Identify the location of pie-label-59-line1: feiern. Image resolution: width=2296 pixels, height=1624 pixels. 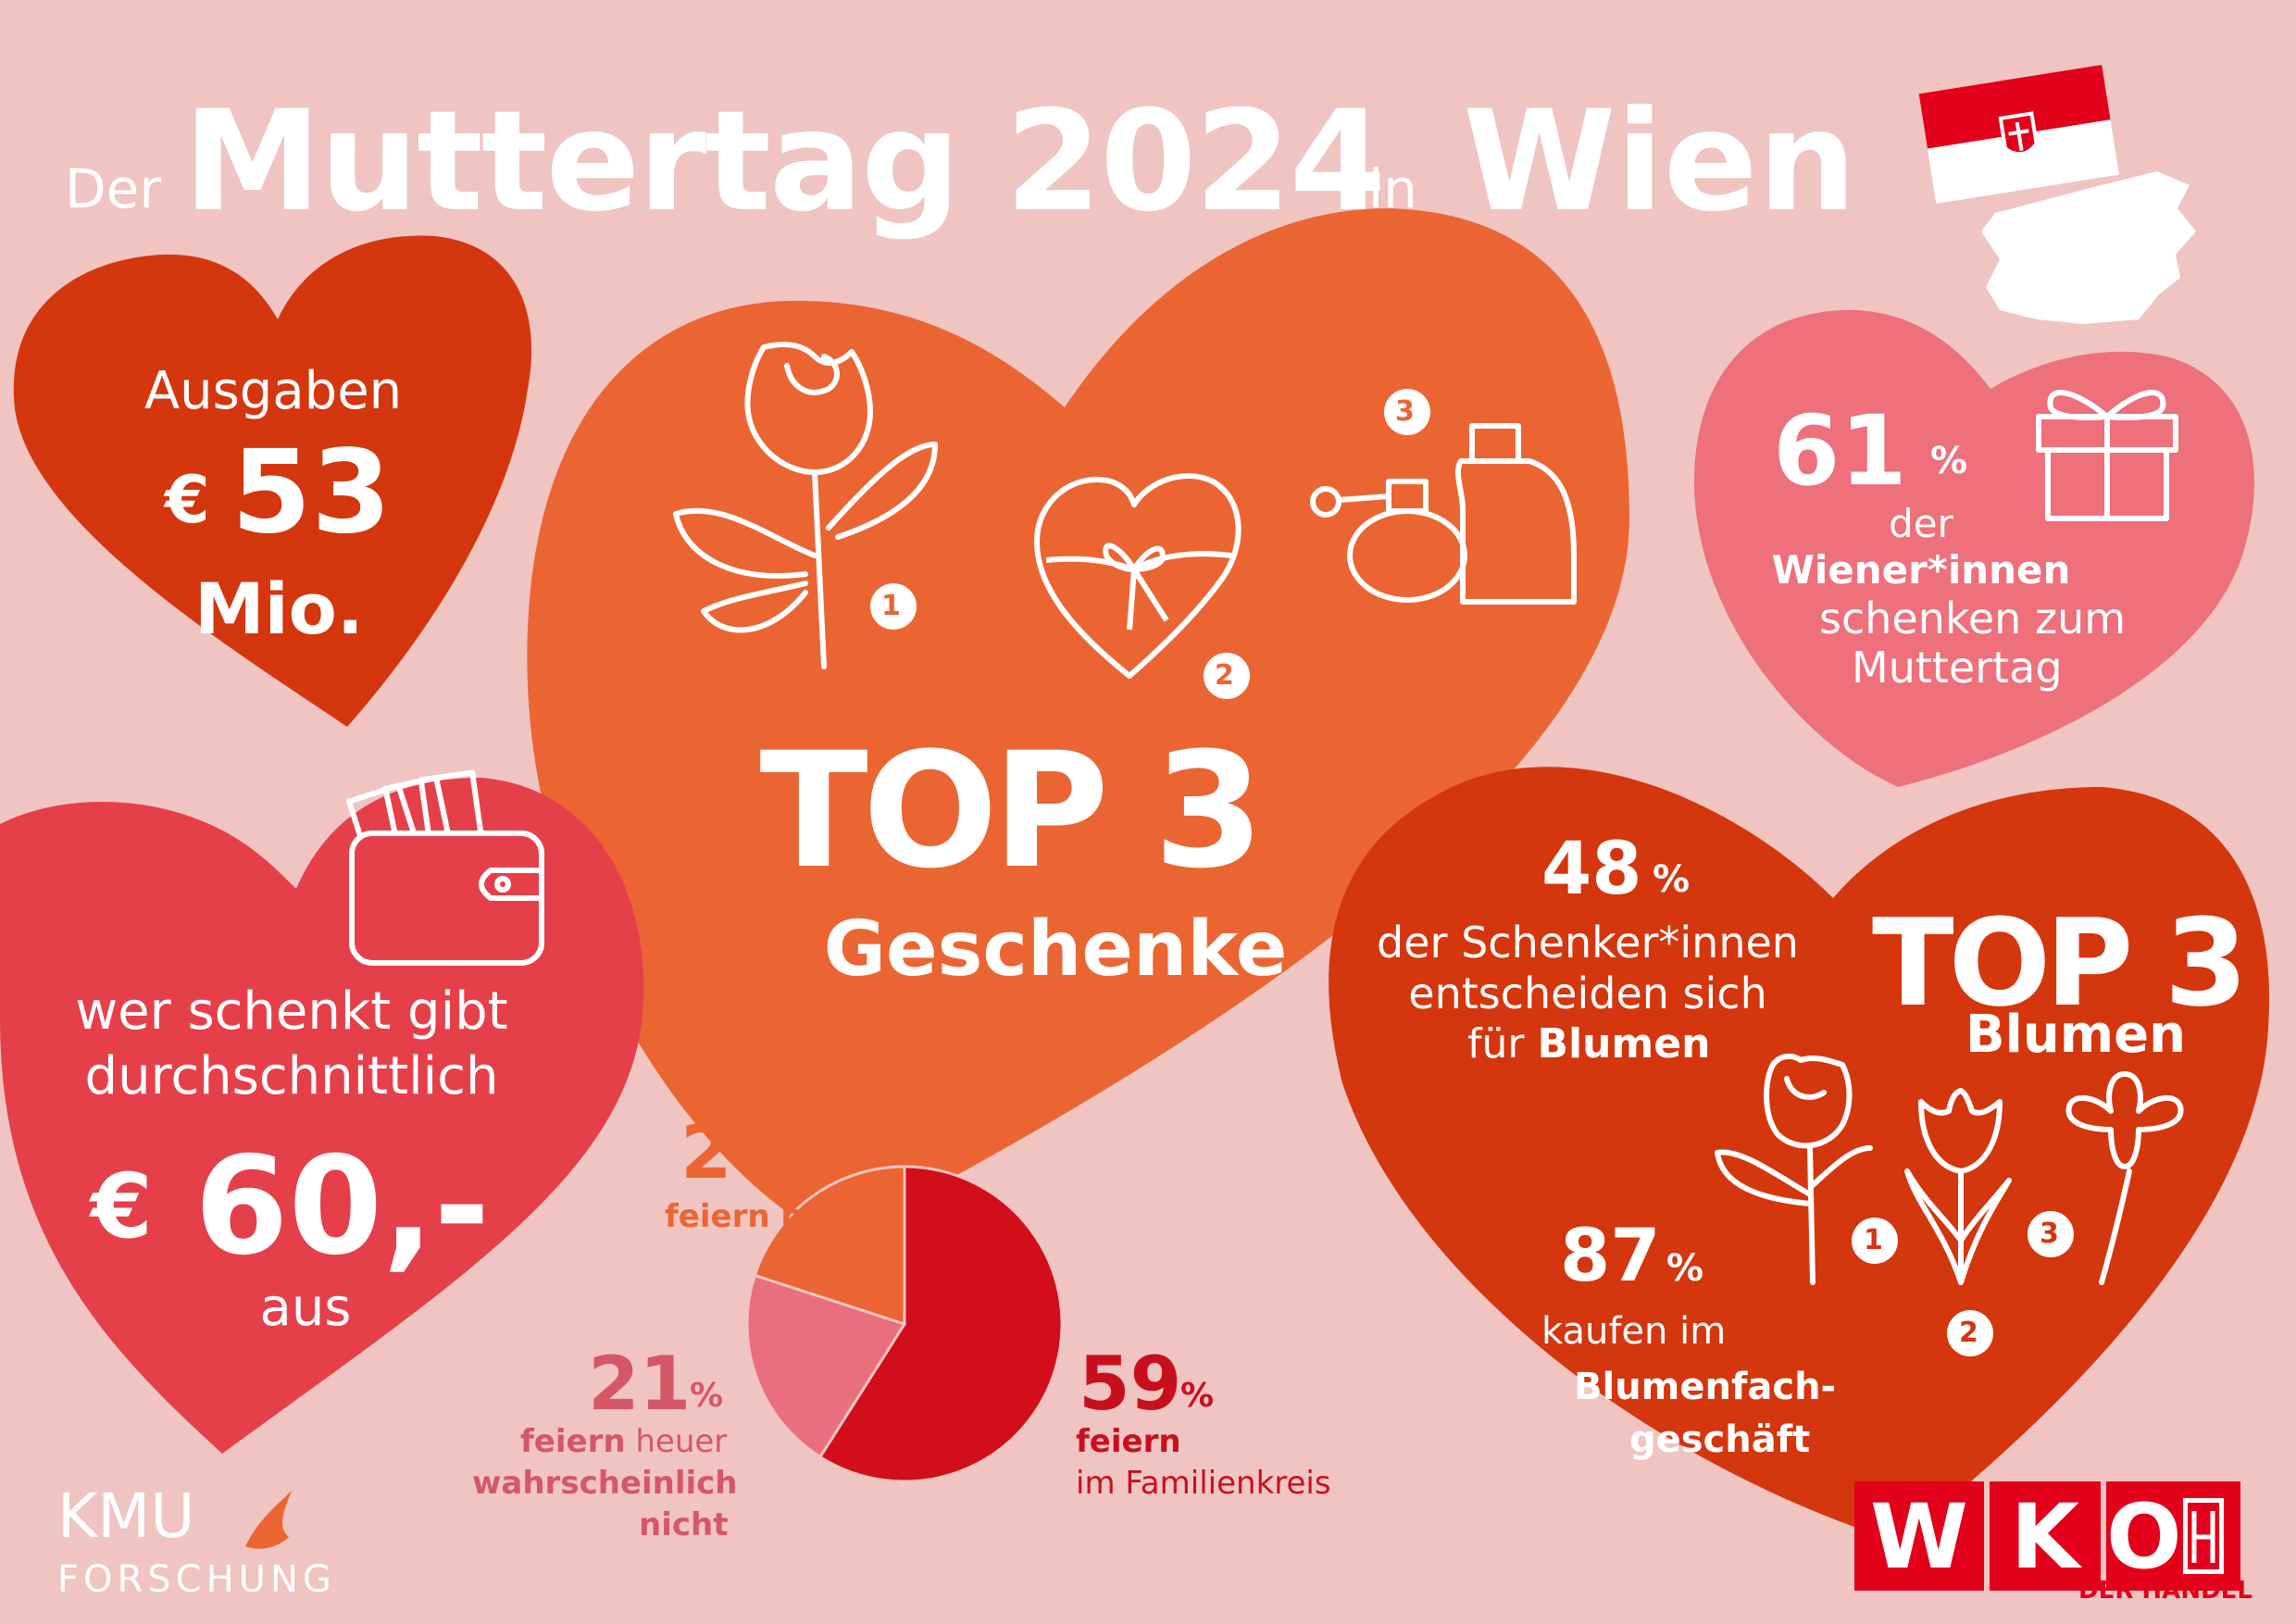
(1128, 1441).